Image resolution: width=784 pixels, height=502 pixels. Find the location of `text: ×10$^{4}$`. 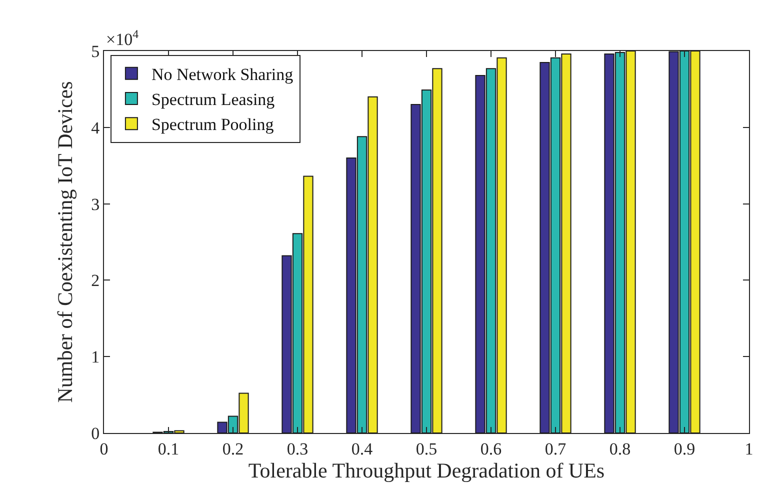

text: ×10$^{4}$ is located at coordinates (122, 38).